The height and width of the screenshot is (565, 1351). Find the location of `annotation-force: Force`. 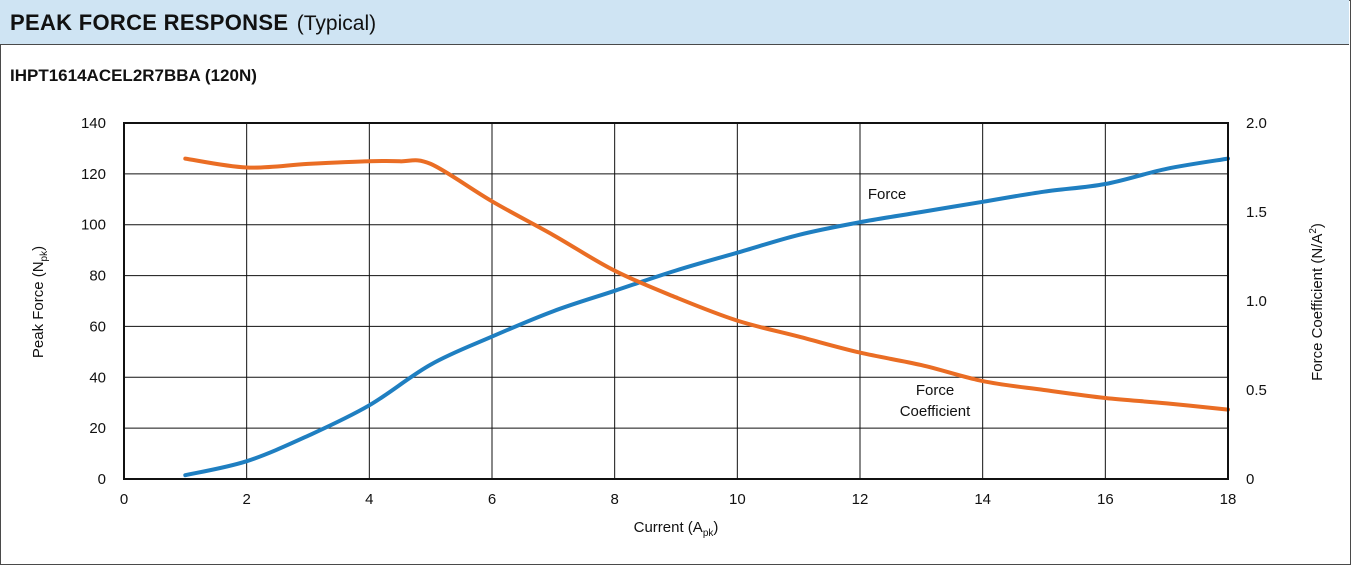

annotation-force: Force is located at coordinates (887, 194).